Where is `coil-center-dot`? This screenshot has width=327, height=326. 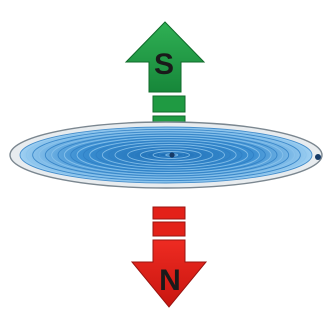
coil-center-dot is located at coordinates (172, 155).